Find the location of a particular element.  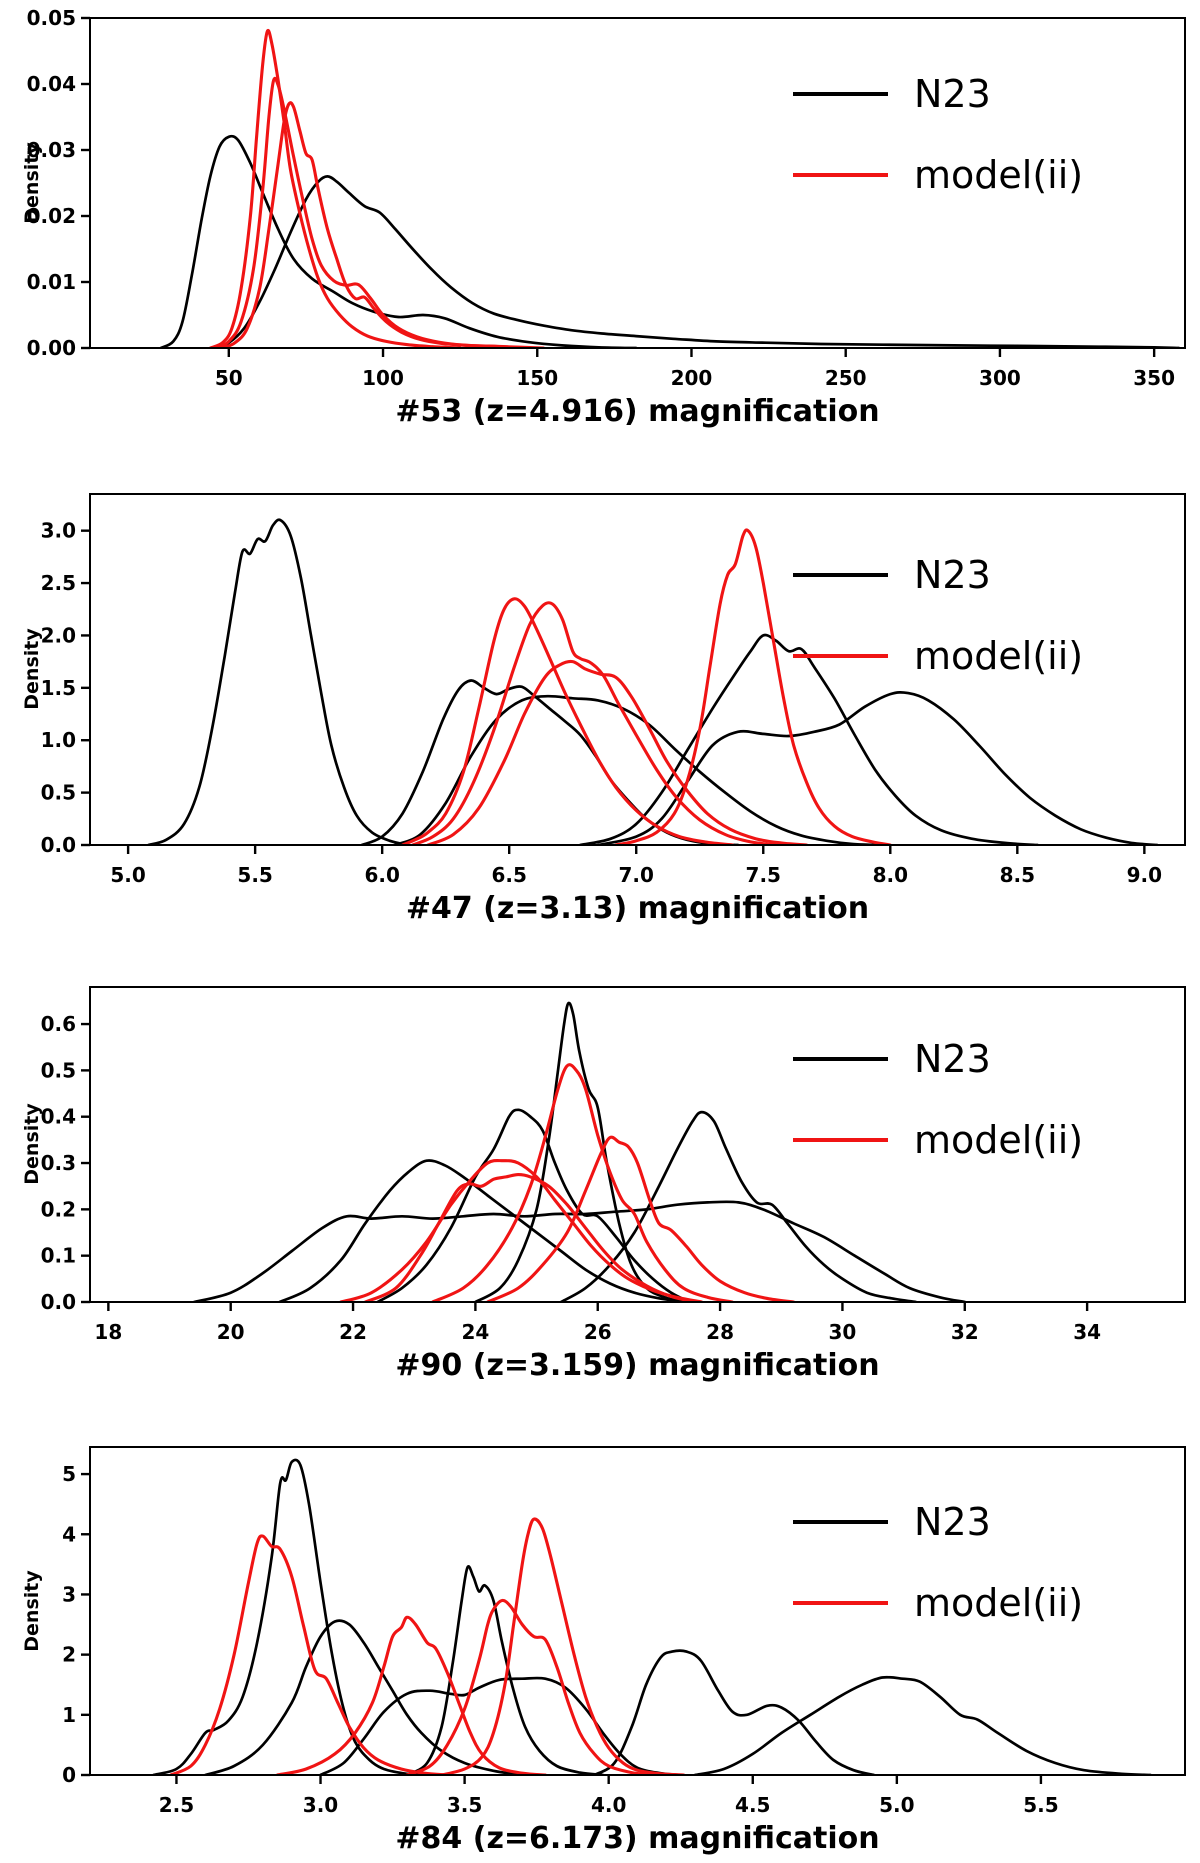

x-tick-label: 20 is located at coordinates (231, 1332).